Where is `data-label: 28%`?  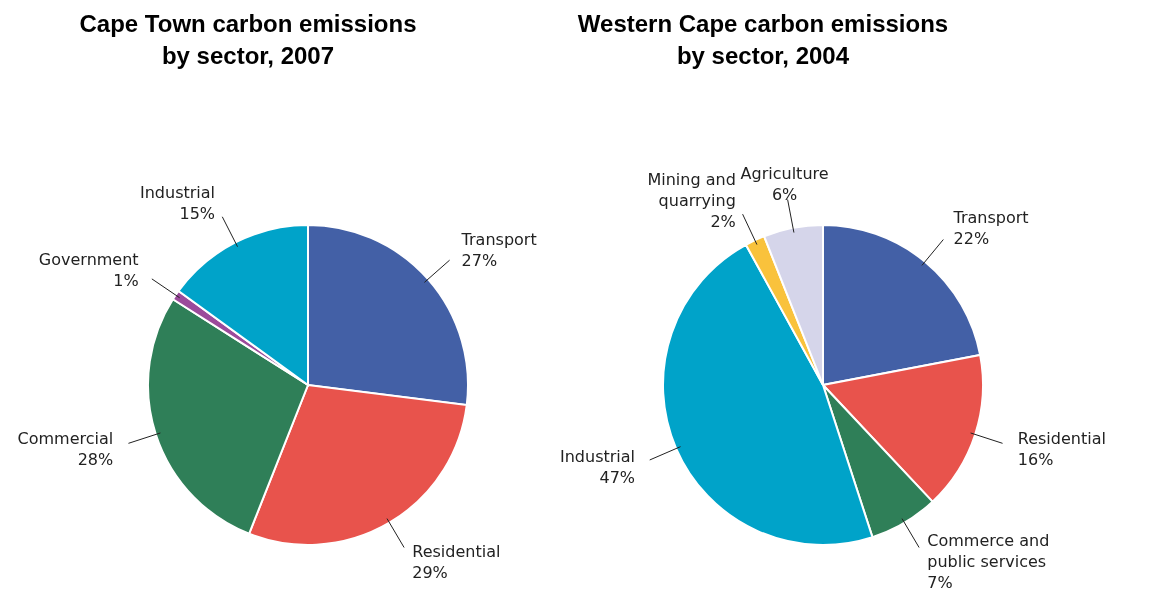
data-label: 28% is located at coordinates (95, 459).